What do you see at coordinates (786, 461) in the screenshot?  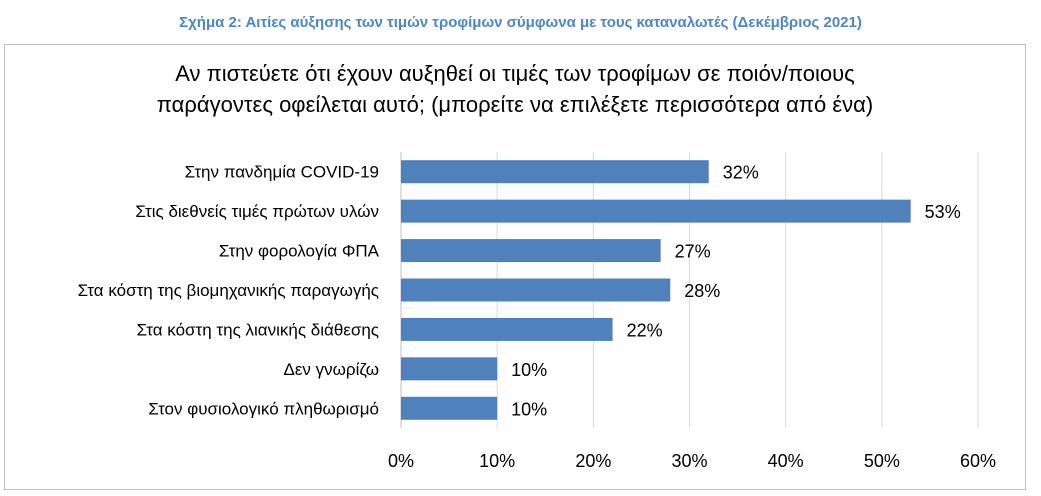 I see `x-tick-label-4: 40%` at bounding box center [786, 461].